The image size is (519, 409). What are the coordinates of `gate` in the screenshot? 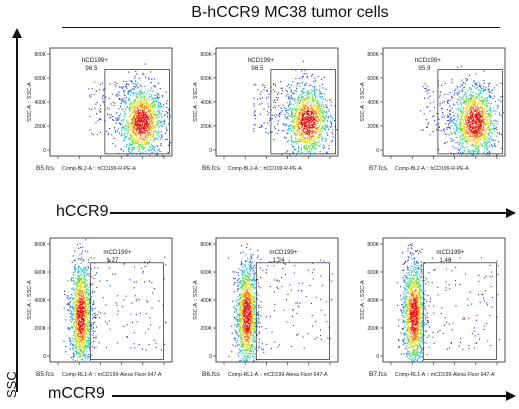 It's located at (470, 112).